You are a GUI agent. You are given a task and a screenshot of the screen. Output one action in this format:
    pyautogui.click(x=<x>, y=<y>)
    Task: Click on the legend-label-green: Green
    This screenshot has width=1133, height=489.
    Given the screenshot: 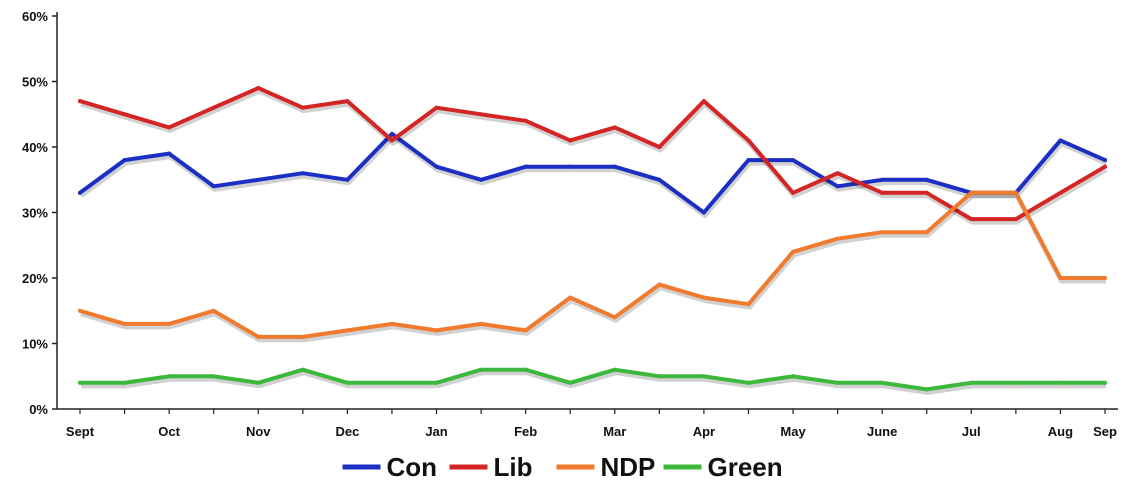 What is the action you would take?
    pyautogui.click(x=745, y=467)
    